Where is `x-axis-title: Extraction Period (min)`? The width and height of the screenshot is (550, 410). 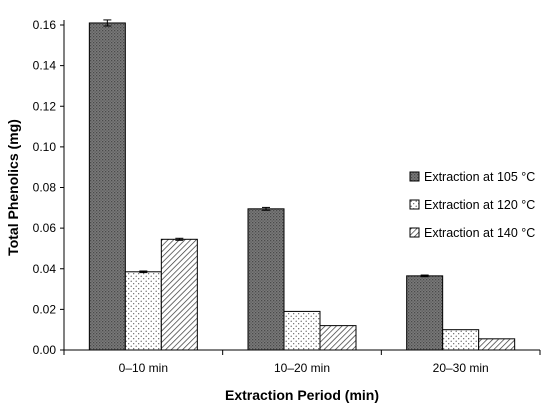
x-axis-title: Extraction Period (min) is located at coordinates (302, 395).